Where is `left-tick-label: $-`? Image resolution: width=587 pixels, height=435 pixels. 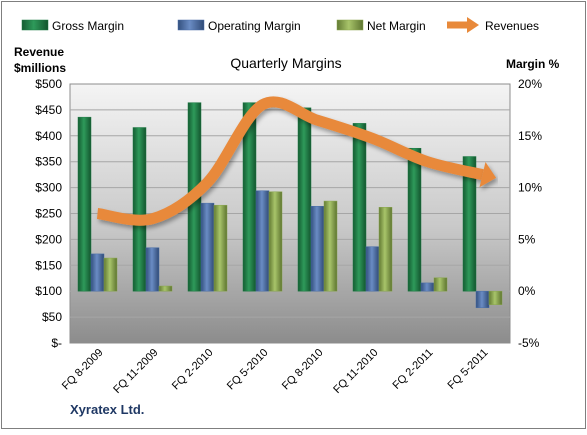
left-tick-label: $- is located at coordinates (56, 343).